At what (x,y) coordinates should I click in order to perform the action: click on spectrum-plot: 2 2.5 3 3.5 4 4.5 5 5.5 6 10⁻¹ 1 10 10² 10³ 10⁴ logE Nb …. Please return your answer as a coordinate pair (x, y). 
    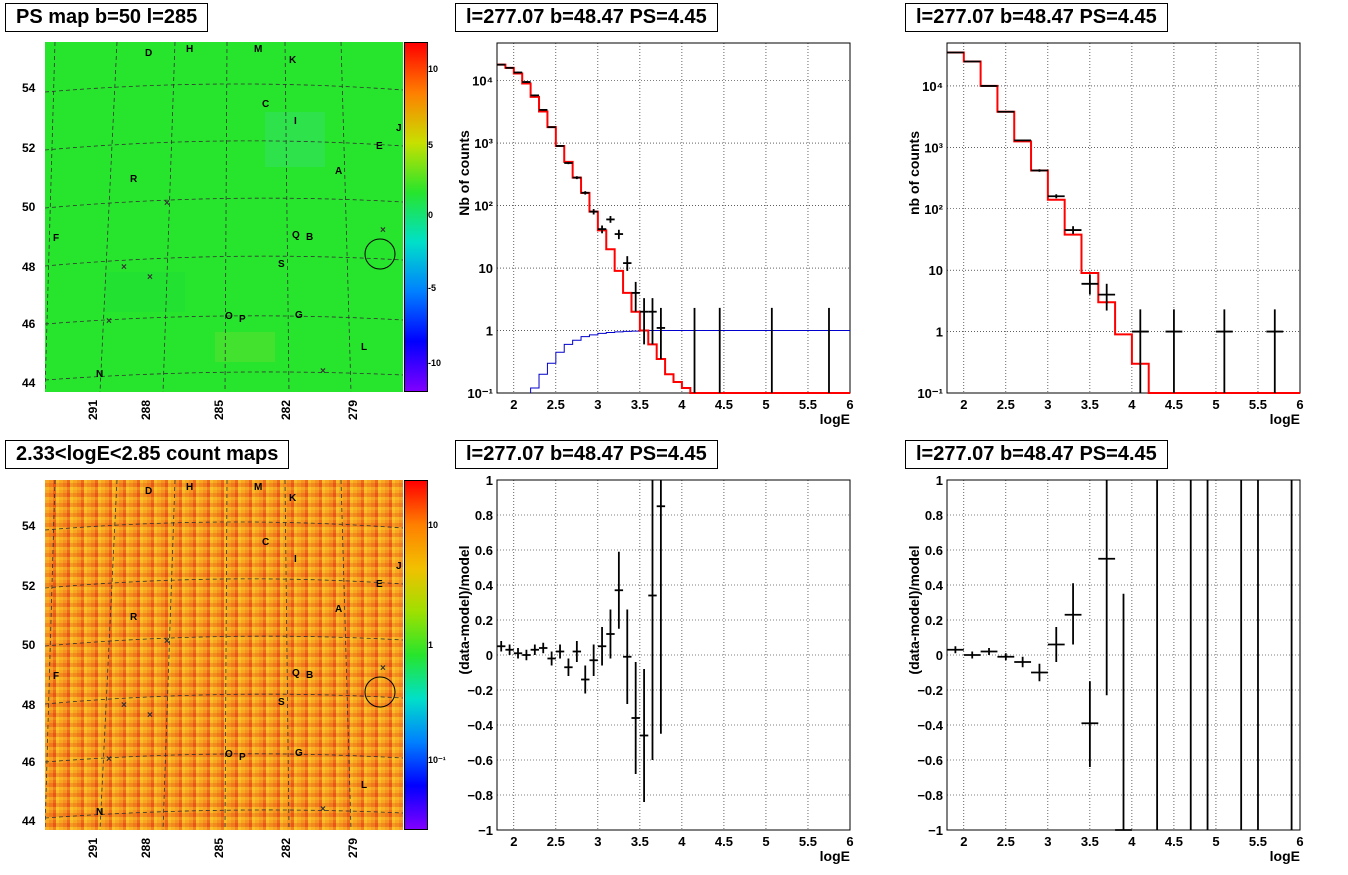
    Looking at the image, I should click on (655, 234).